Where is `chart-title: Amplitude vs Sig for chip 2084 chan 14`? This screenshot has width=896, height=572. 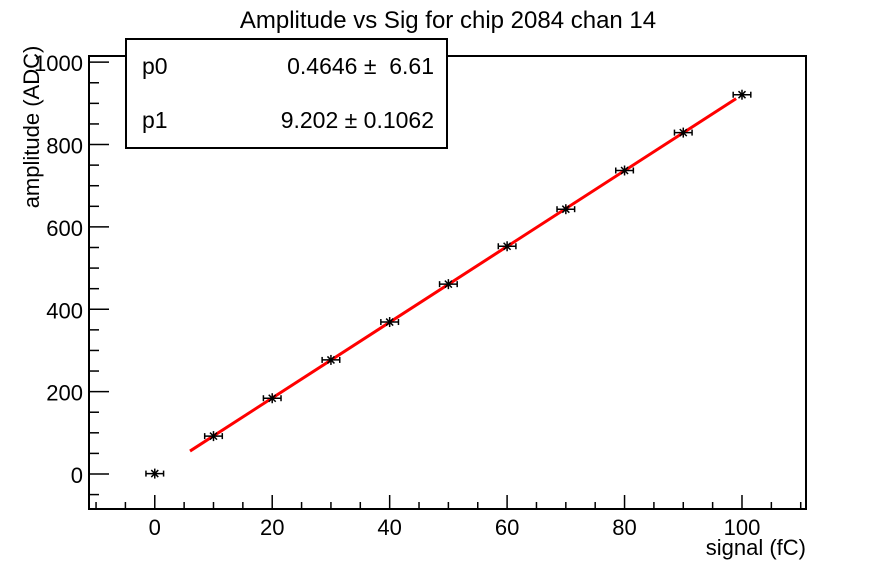
chart-title: Amplitude vs Sig for chip 2084 chan 14 is located at coordinates (448, 20).